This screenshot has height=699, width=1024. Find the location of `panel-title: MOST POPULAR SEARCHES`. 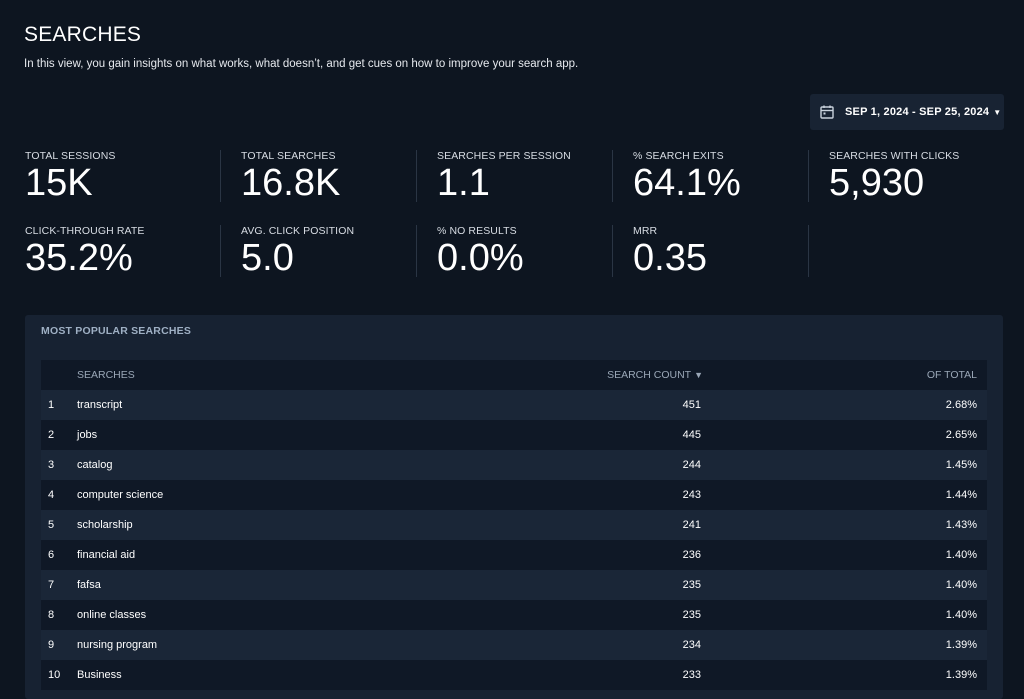

panel-title: MOST POPULAR SEARCHES is located at coordinates (116, 331).